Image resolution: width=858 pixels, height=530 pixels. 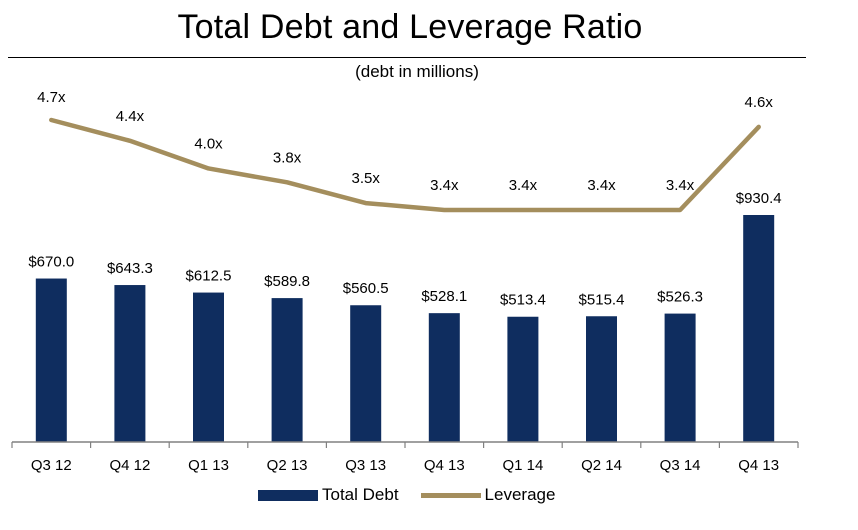 What do you see at coordinates (444, 185) in the screenshot?
I see `leverage-value-label-6: 3.4x` at bounding box center [444, 185].